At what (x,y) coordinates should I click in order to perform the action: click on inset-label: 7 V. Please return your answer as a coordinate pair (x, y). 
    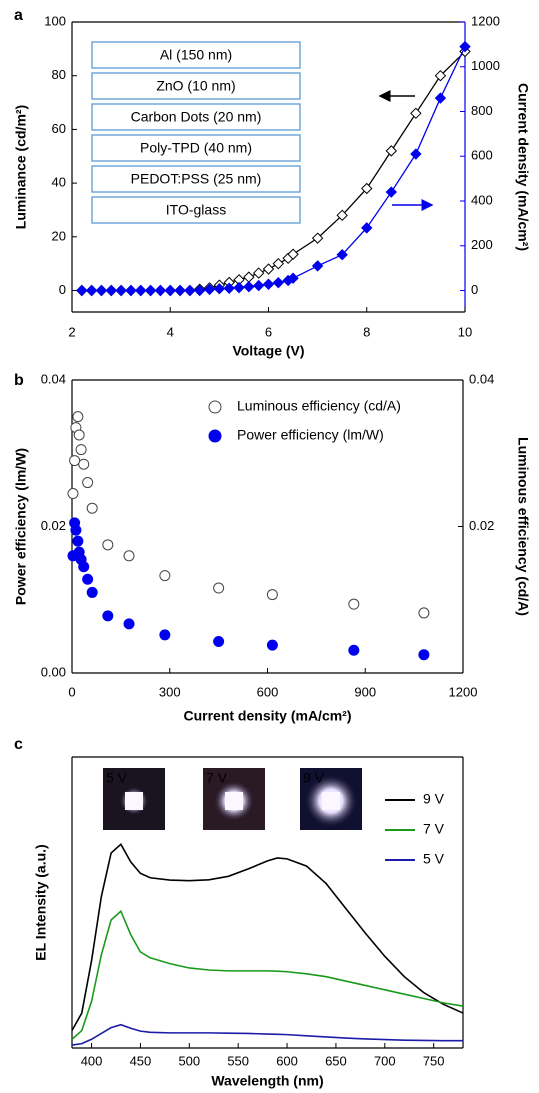
    Looking at the image, I should click on (217, 778).